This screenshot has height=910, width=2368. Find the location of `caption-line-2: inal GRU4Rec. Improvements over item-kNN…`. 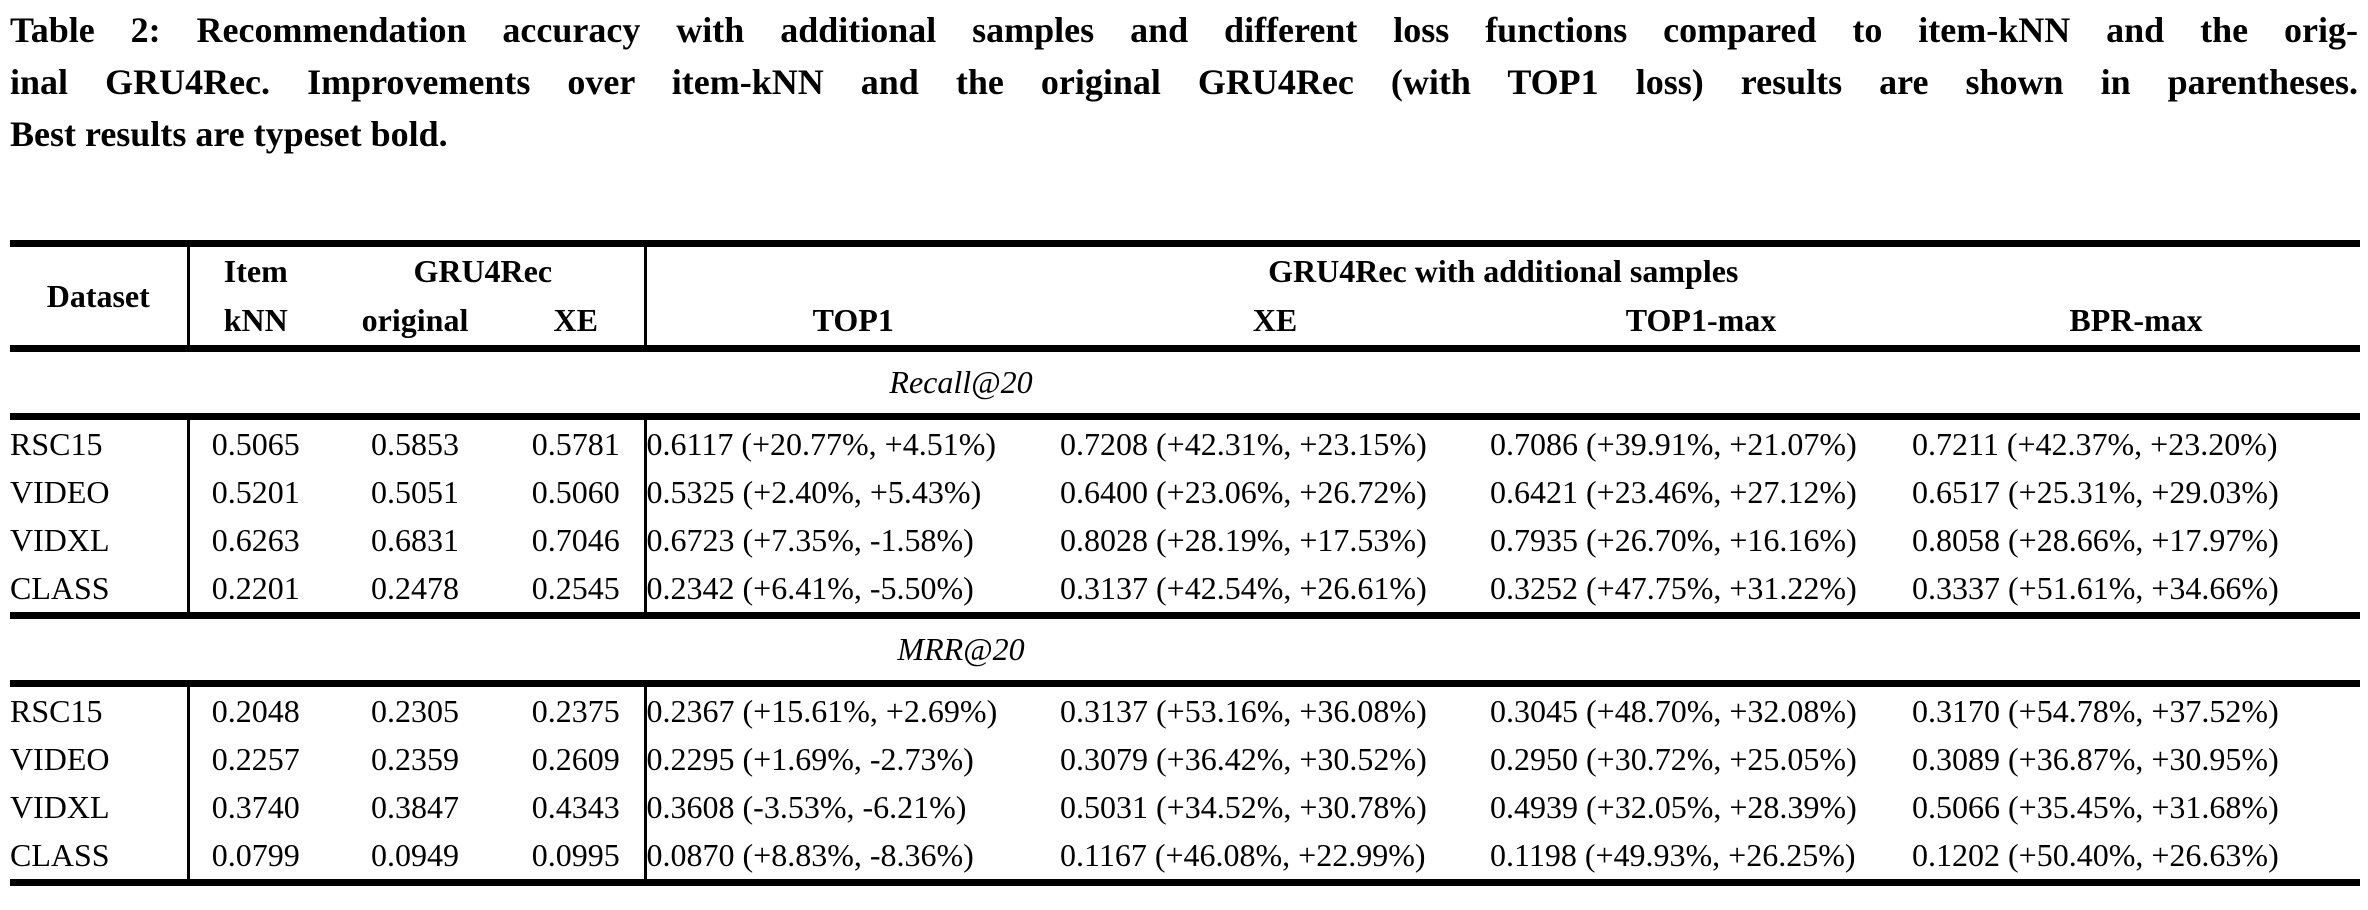

caption-line-2: inal GRU4Rec. Improvements over item-kNN… is located at coordinates (1184, 82).